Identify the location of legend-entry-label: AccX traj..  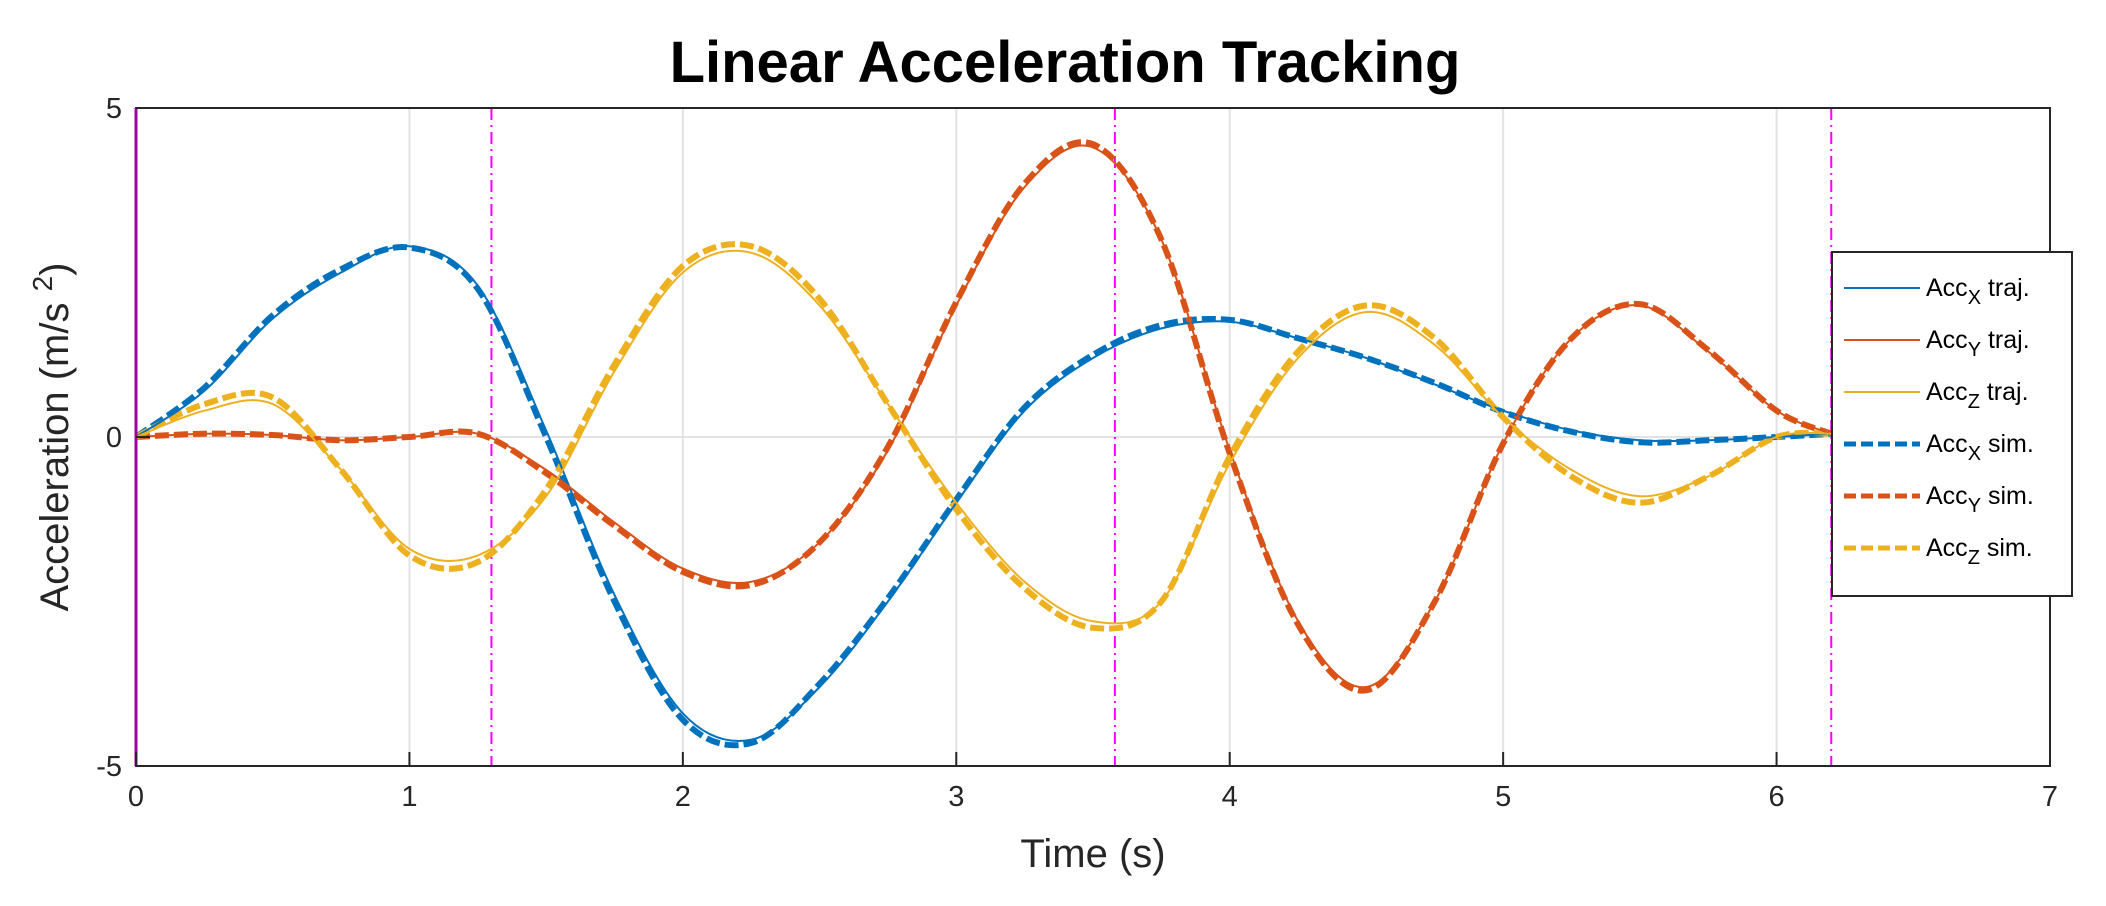
(1978, 291).